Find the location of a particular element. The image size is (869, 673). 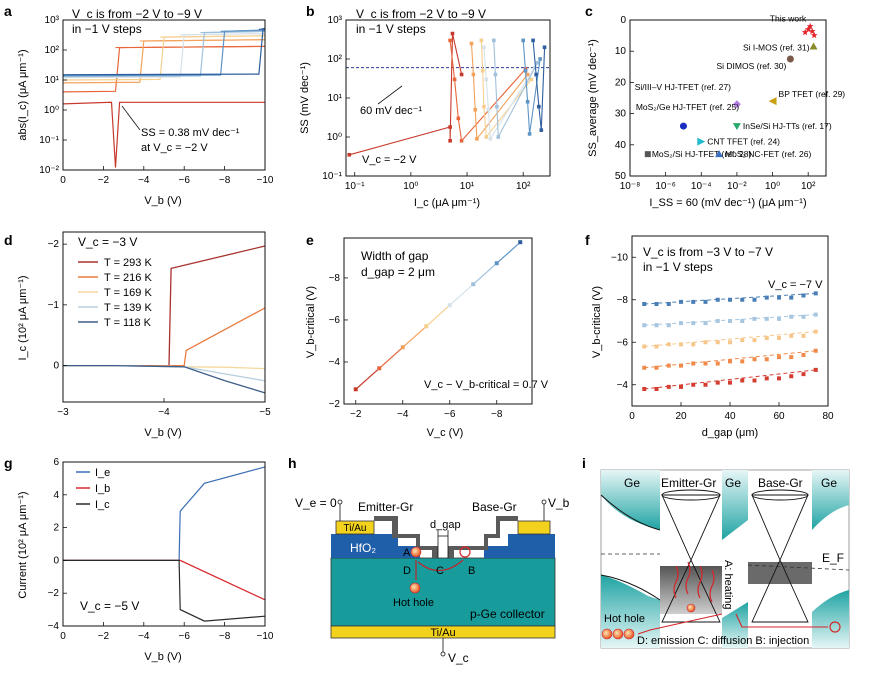

panel-e-plot is located at coordinates (438, 316).